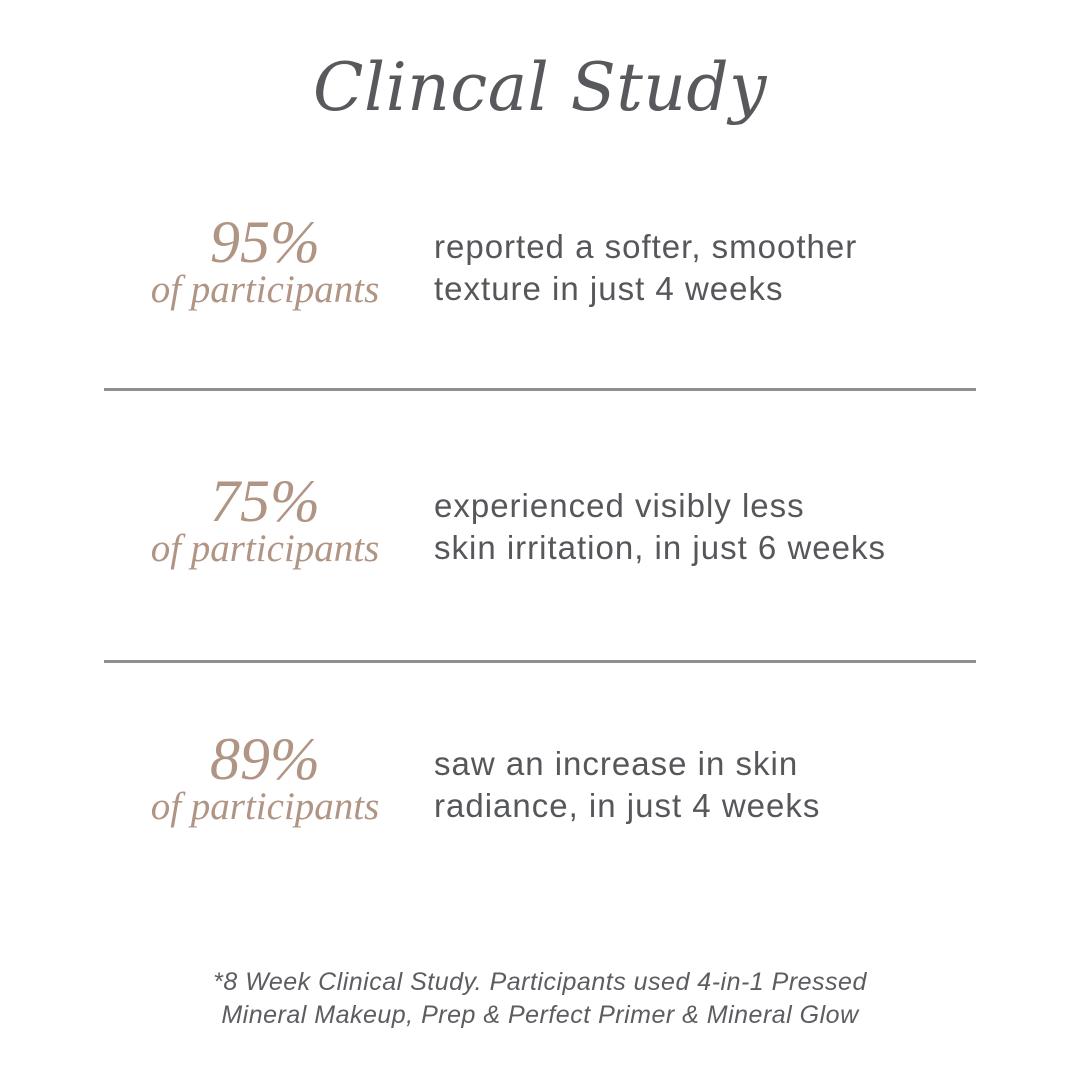 Image resolution: width=1080 pixels, height=1080 pixels. What do you see at coordinates (265, 759) in the screenshot?
I see `stat-percent: 89%` at bounding box center [265, 759].